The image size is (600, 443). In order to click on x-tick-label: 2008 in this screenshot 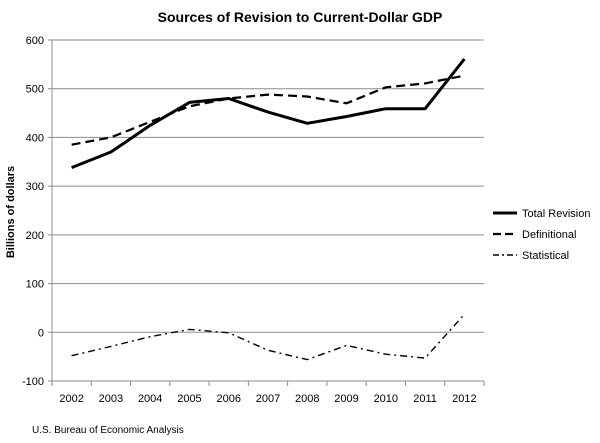, I will do `click(307, 399)`.